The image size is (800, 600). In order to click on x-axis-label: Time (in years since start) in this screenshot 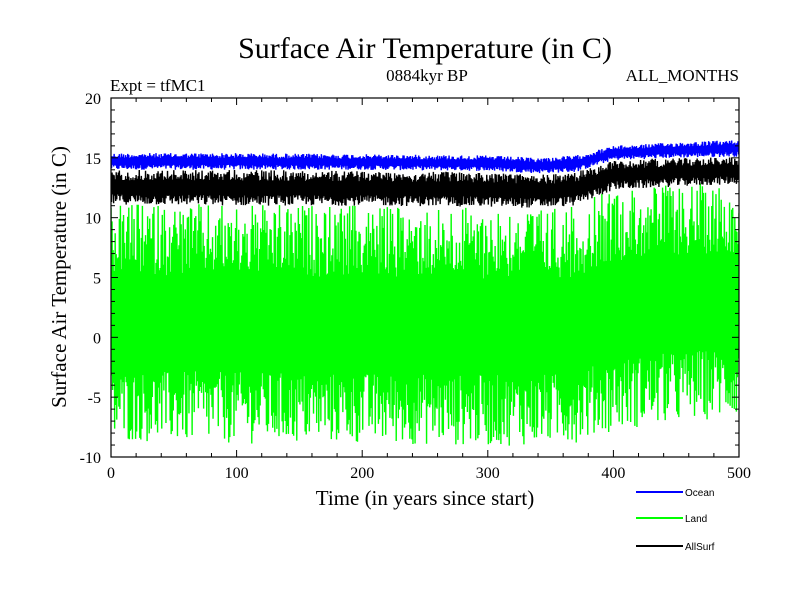, I will do `click(425, 498)`.